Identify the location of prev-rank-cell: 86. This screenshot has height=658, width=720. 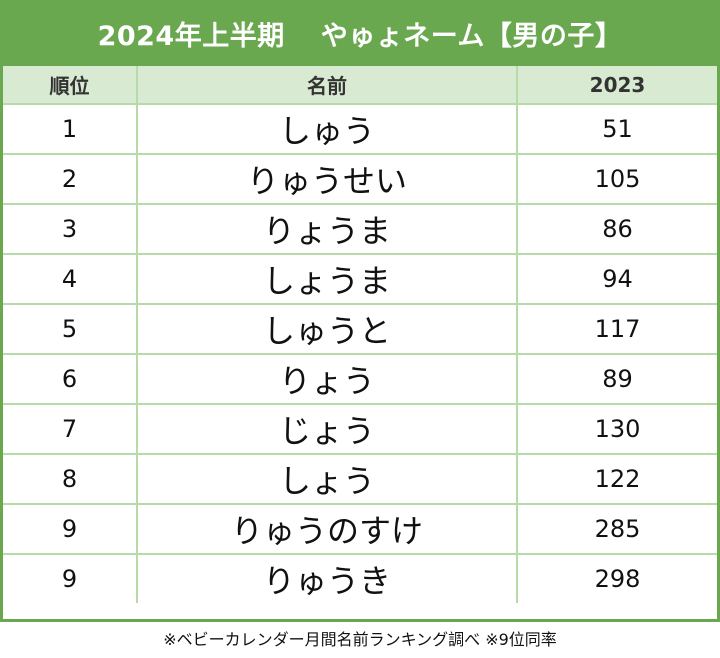
(616, 229).